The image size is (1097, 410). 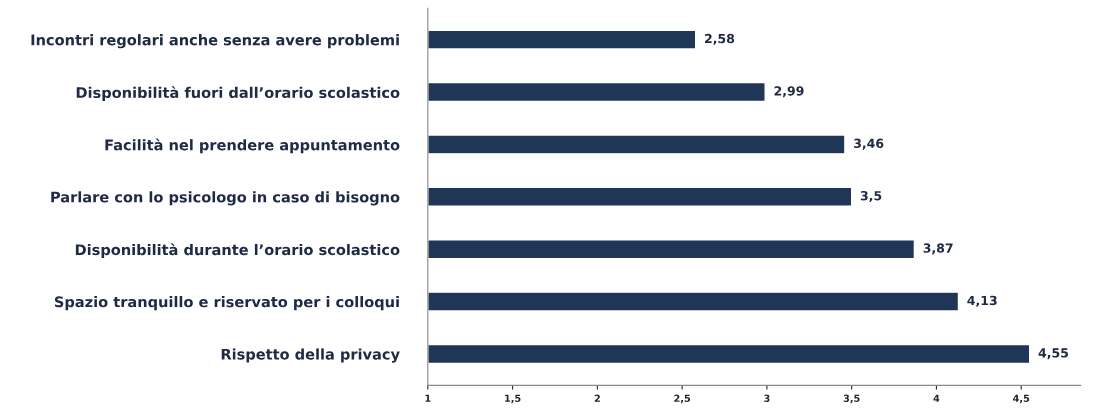 I want to click on x-tick-label: 4,5, so click(x=1021, y=399).